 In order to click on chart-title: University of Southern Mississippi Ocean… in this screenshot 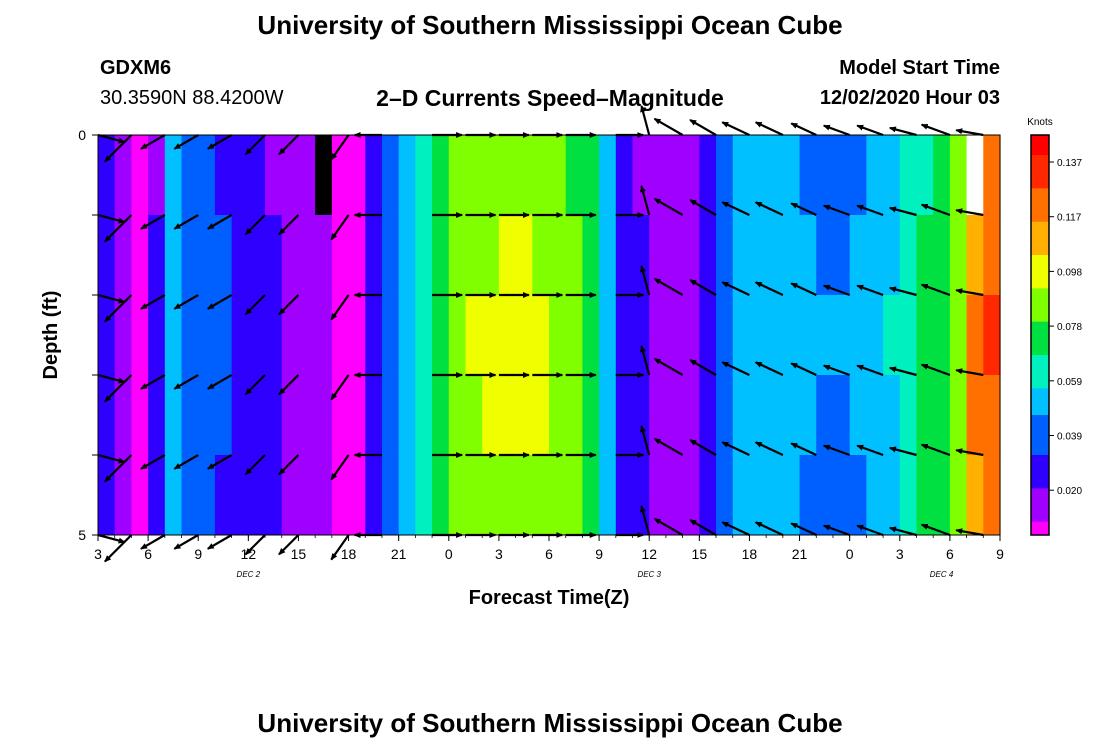, I will do `click(550, 25)`.